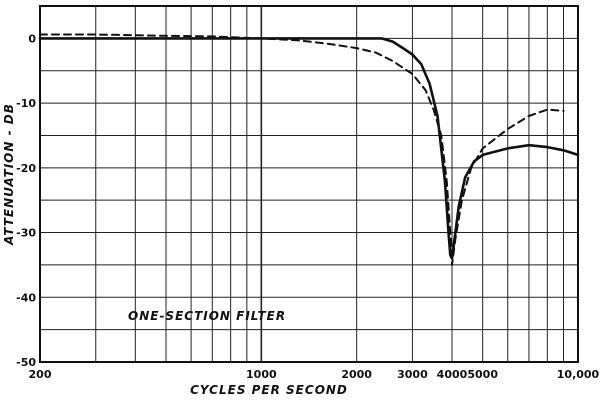 This screenshot has height=407, width=610. Describe the element at coordinates (26, 233) in the screenshot. I see `y-tick-label-neg30: -30` at that location.